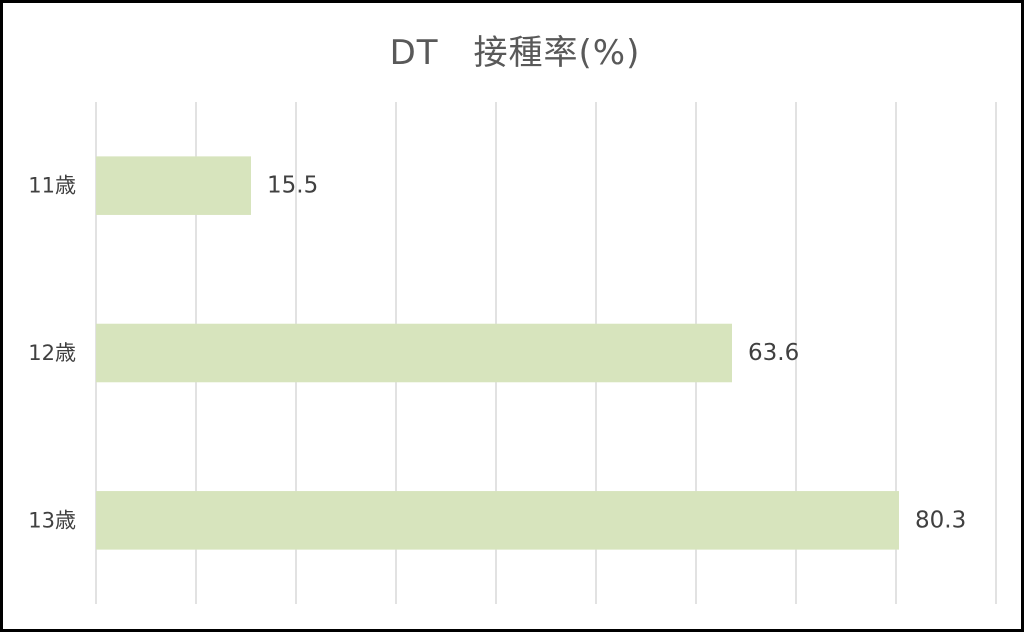  I want to click on data-label: 63.6, so click(773, 353).